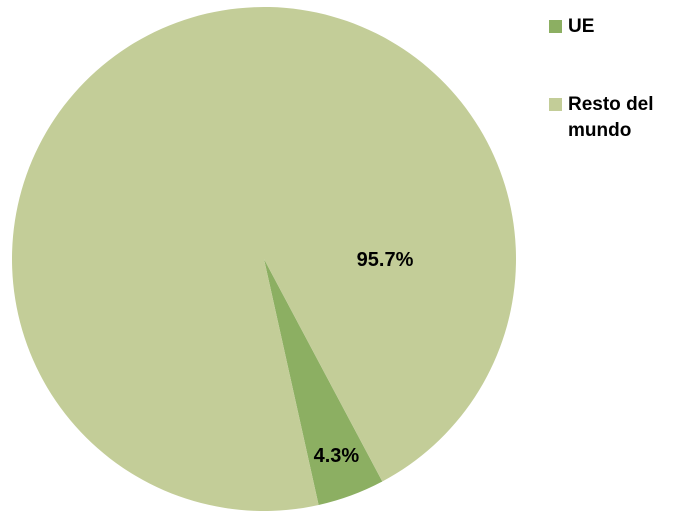  Describe the element at coordinates (613, 79) in the screenshot. I see `chart-legend: UE Resto del mundo` at that location.